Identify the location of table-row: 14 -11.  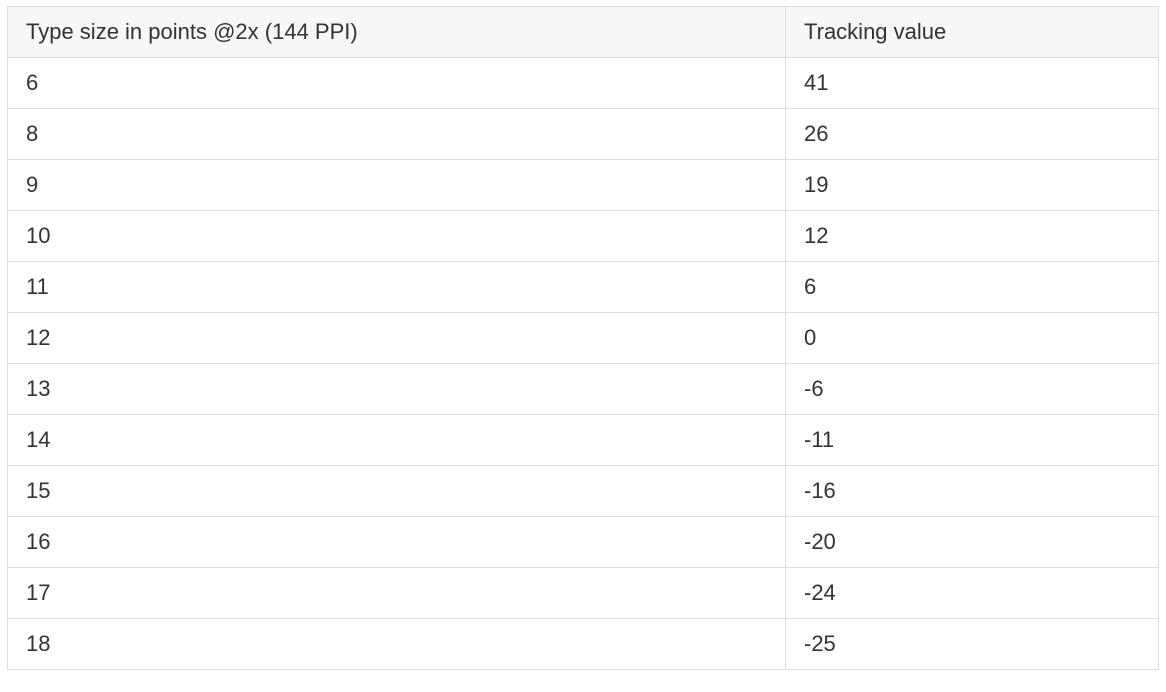
(583, 440).